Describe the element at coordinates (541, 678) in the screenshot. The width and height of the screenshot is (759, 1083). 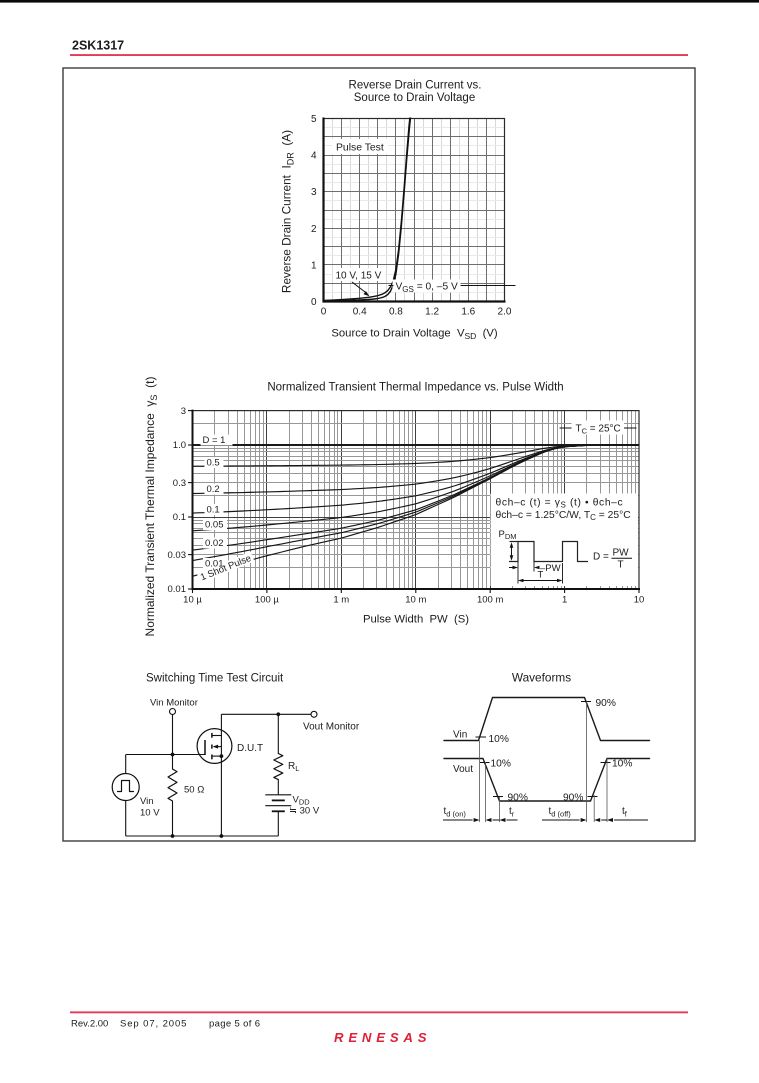
I see `svg-text: Waveforms` at that location.